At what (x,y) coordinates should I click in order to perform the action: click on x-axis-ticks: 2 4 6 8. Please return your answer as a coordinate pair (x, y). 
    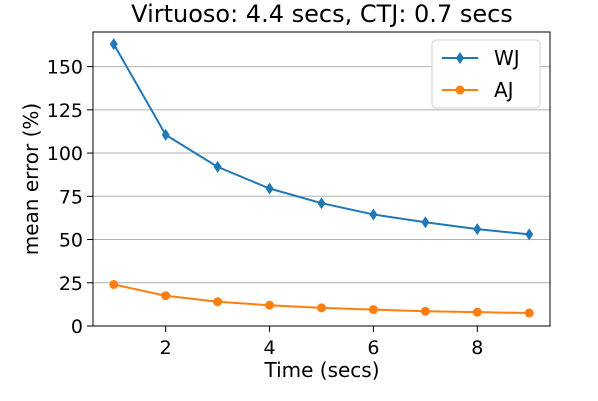
    Looking at the image, I should click on (321, 342).